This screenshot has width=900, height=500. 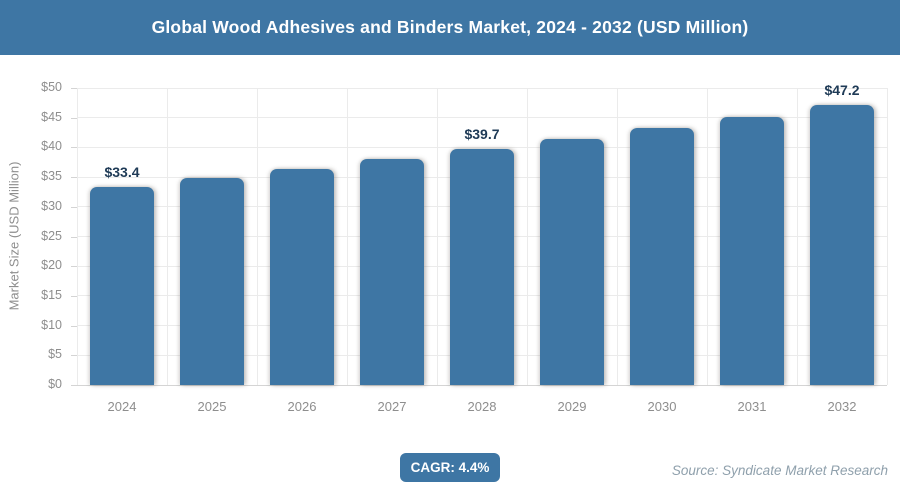 What do you see at coordinates (55, 384) in the screenshot?
I see `y-tick-label: $0` at bounding box center [55, 384].